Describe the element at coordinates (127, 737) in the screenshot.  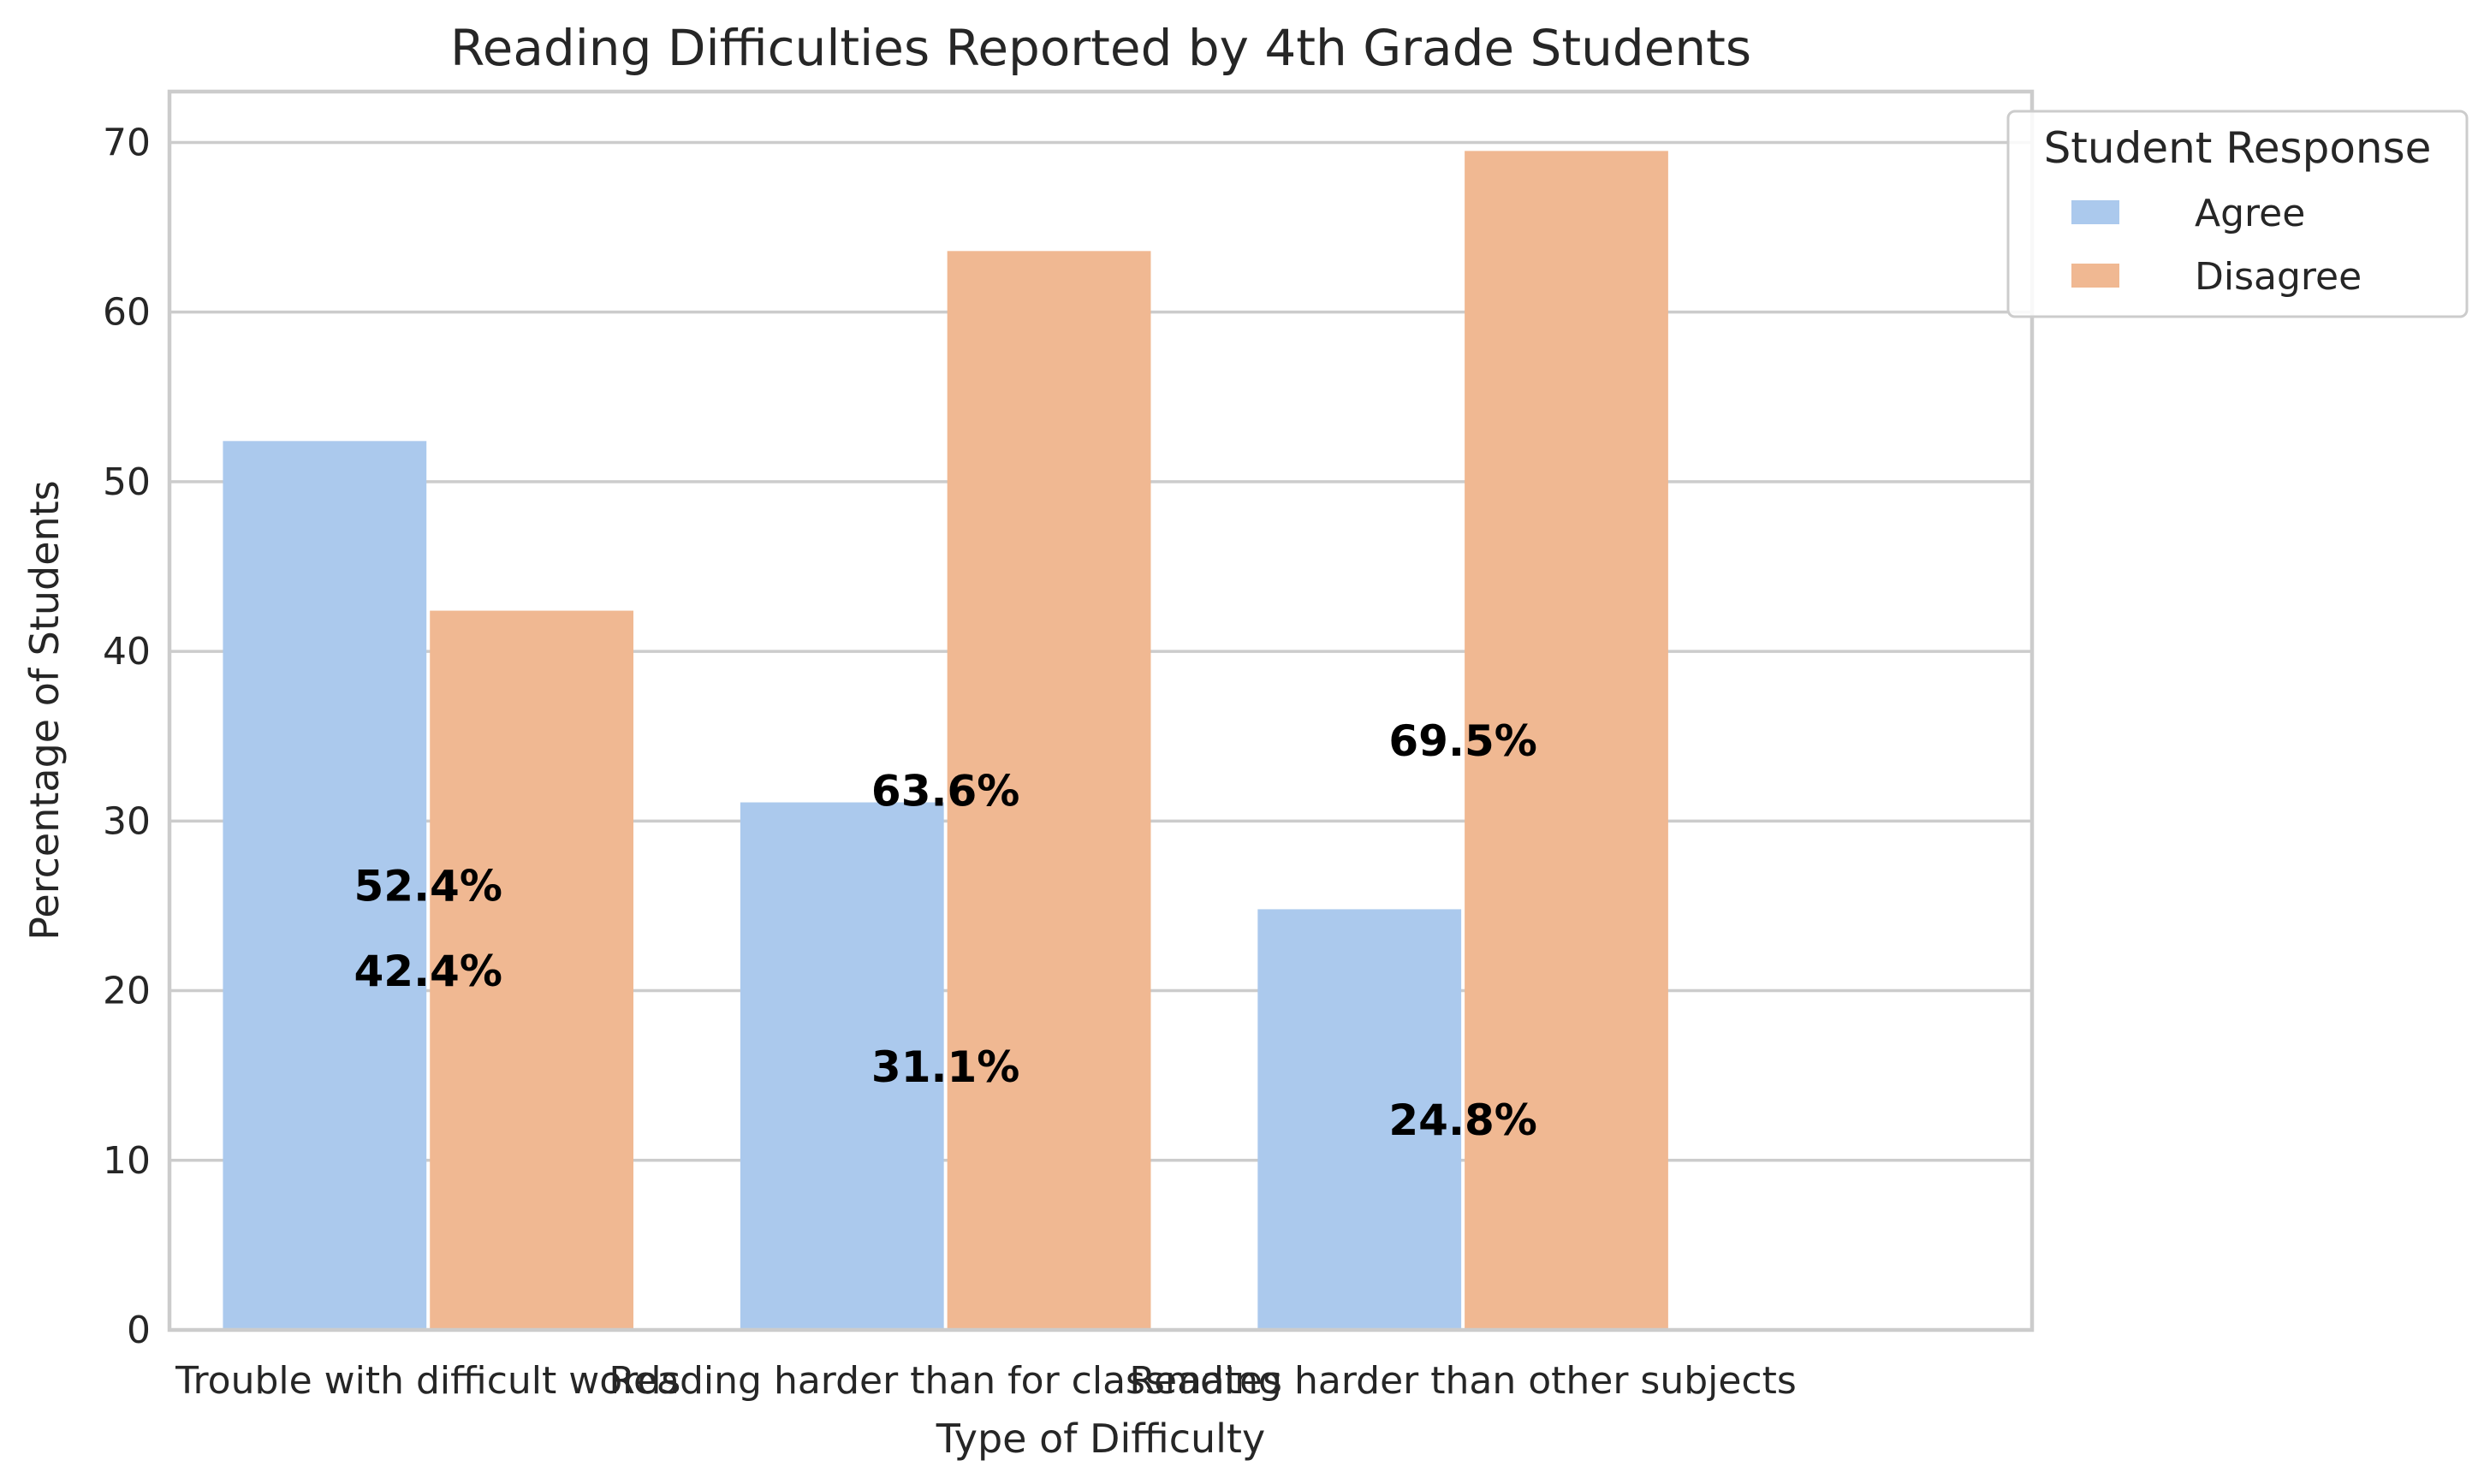
I see `y-tick-labels: 0 10 20 30 40 50 60 70` at that location.